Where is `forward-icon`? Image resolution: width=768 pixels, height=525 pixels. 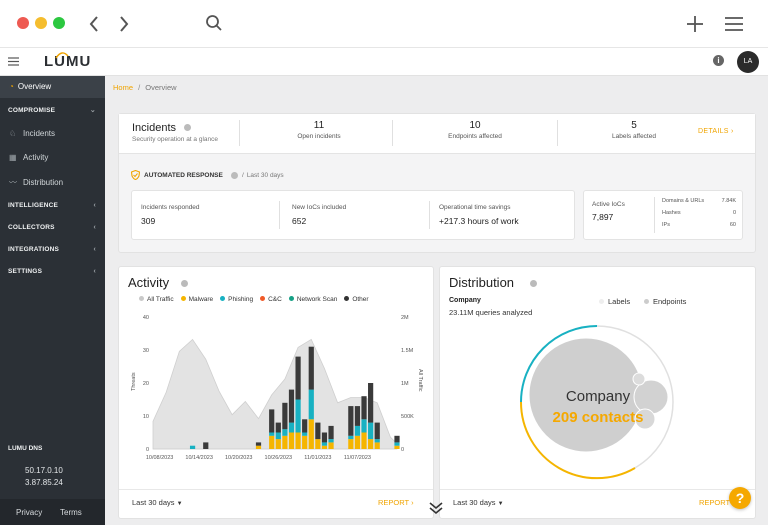
forward-icon is located at coordinates (124, 24).